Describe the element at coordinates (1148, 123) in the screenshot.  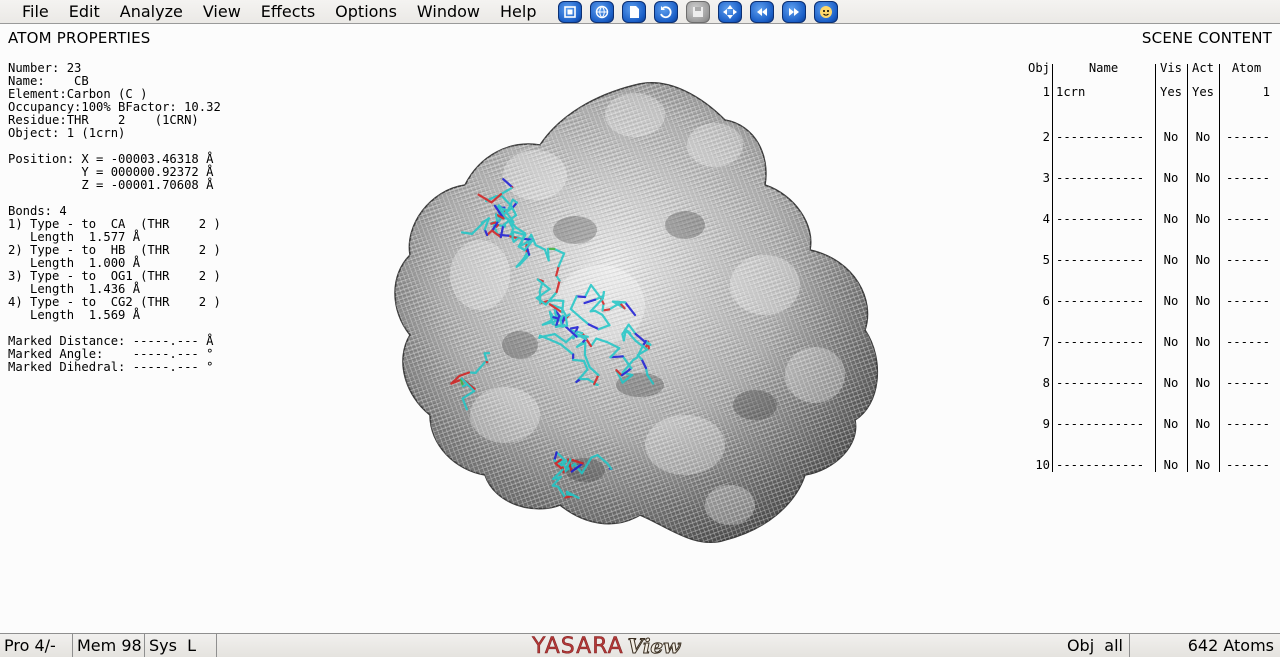
I see `scene-object-row: 2 ------------ No No ------` at that location.